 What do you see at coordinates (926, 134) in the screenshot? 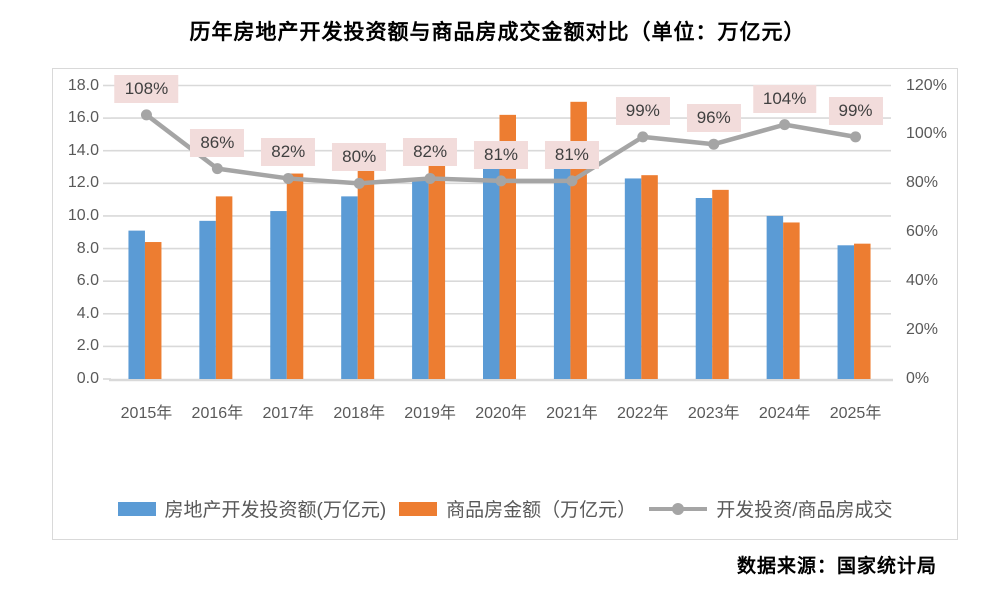
I see `right-axis-tick-label: 100%` at bounding box center [926, 134].